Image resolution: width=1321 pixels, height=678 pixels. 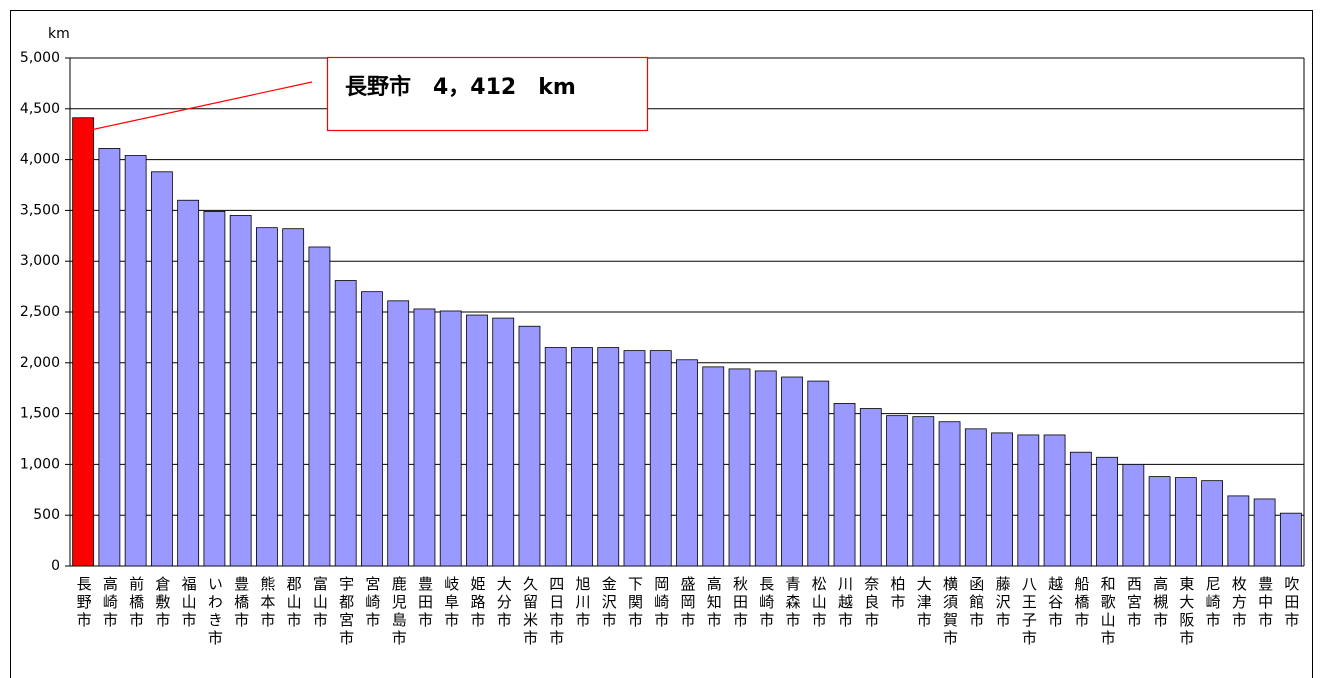 What do you see at coordinates (55, 566) in the screenshot?
I see `y-tick-label: 0` at bounding box center [55, 566].